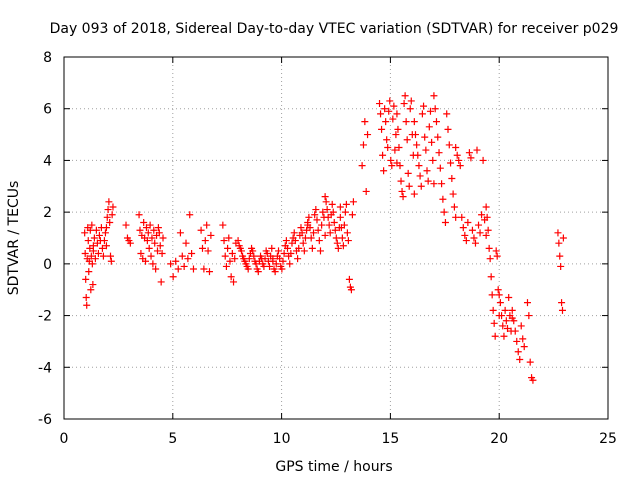 The width and height of the screenshot is (640, 480). Describe the element at coordinates (45, 368) in the screenshot. I see `y-tick-label: -4` at that location.